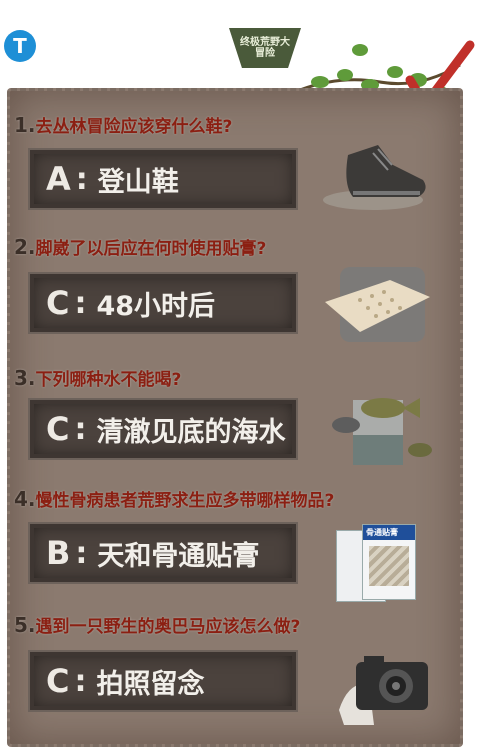  What do you see at coordinates (374, 177) in the screenshot?
I see `hiking-boot-icon` at bounding box center [374, 177].